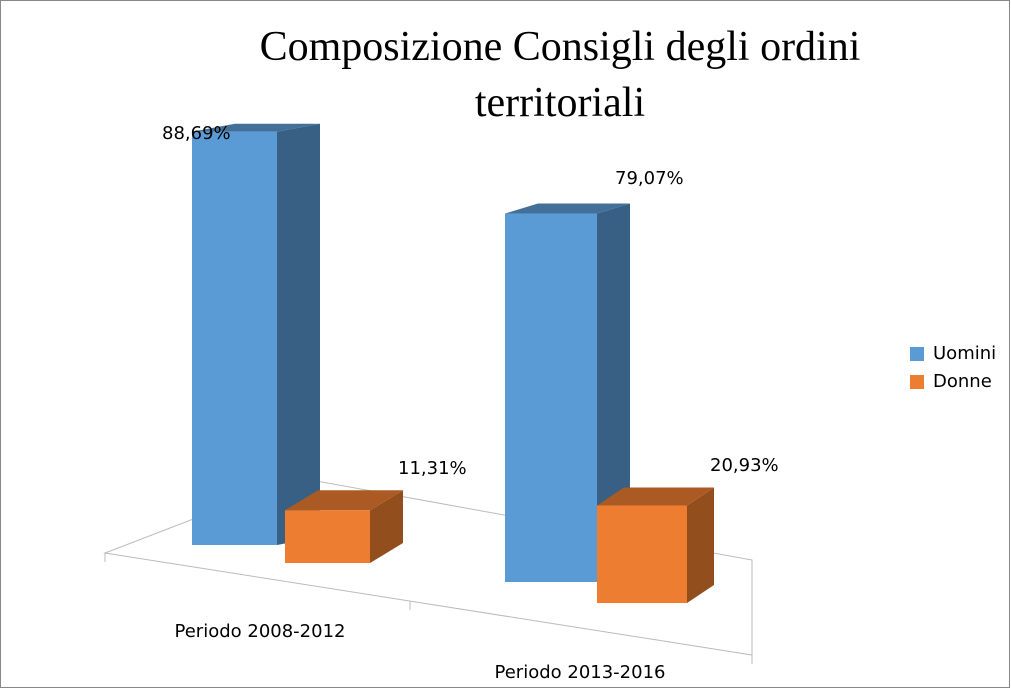  Describe the element at coordinates (580, 672) in the screenshot. I see `x-tick-label: Periodo 2013-2016` at that location.